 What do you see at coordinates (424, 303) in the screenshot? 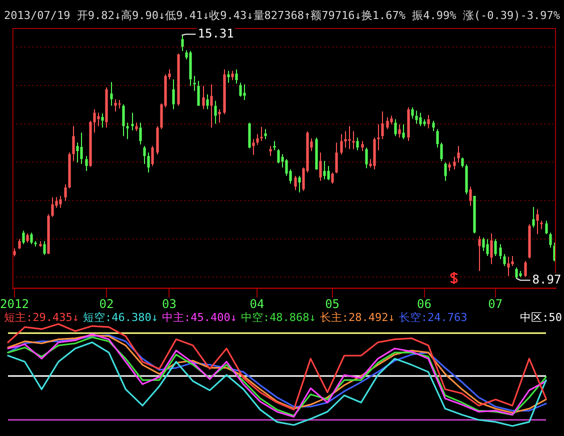
I see `x-tick-label: 06` at bounding box center [424, 303].